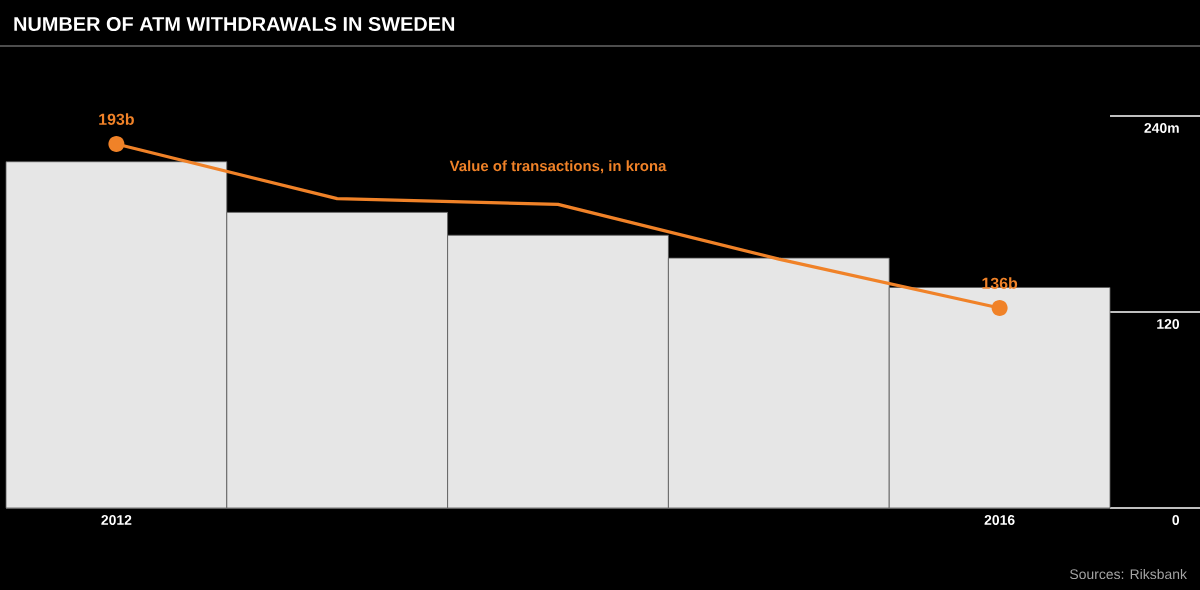  What do you see at coordinates (234, 24) in the screenshot?
I see `chart-title: NUMBER OF ATM WITHDRAWALS IN SWEDEN` at bounding box center [234, 24].